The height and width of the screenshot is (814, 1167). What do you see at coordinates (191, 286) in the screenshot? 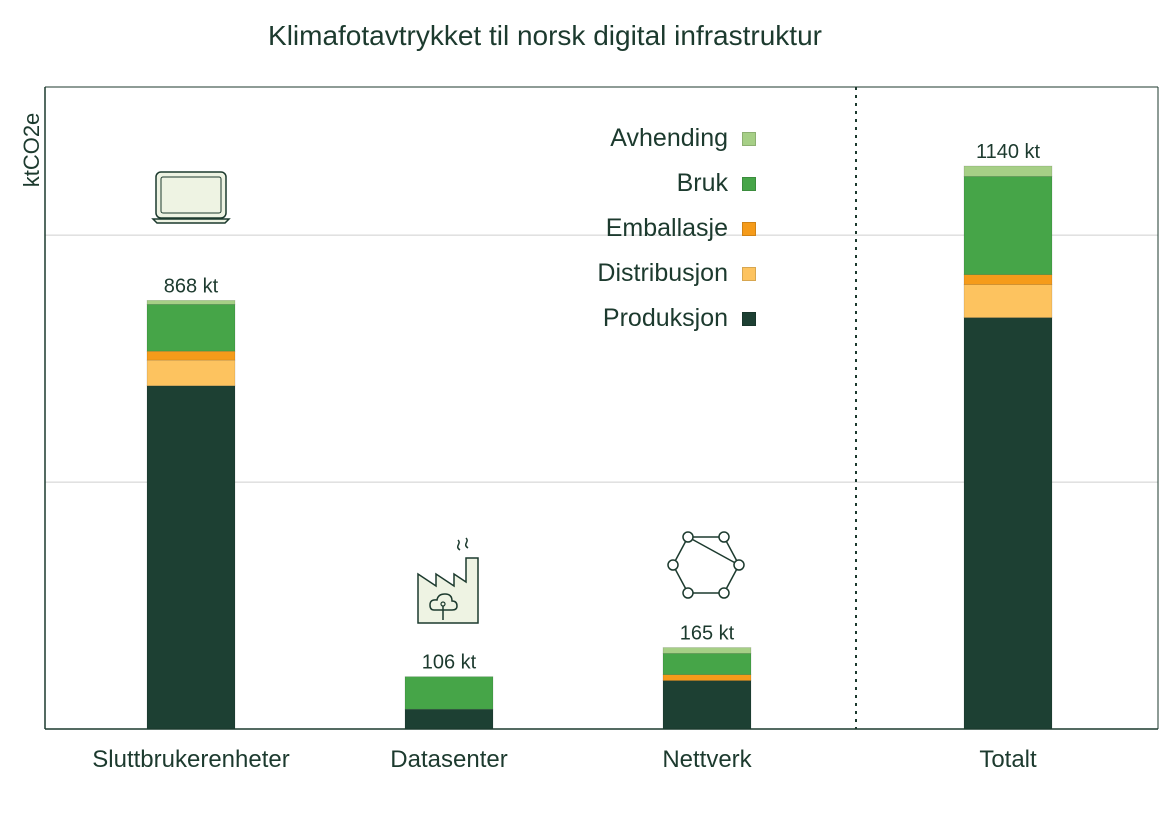
I see `total-label: 868 kt` at bounding box center [191, 286].